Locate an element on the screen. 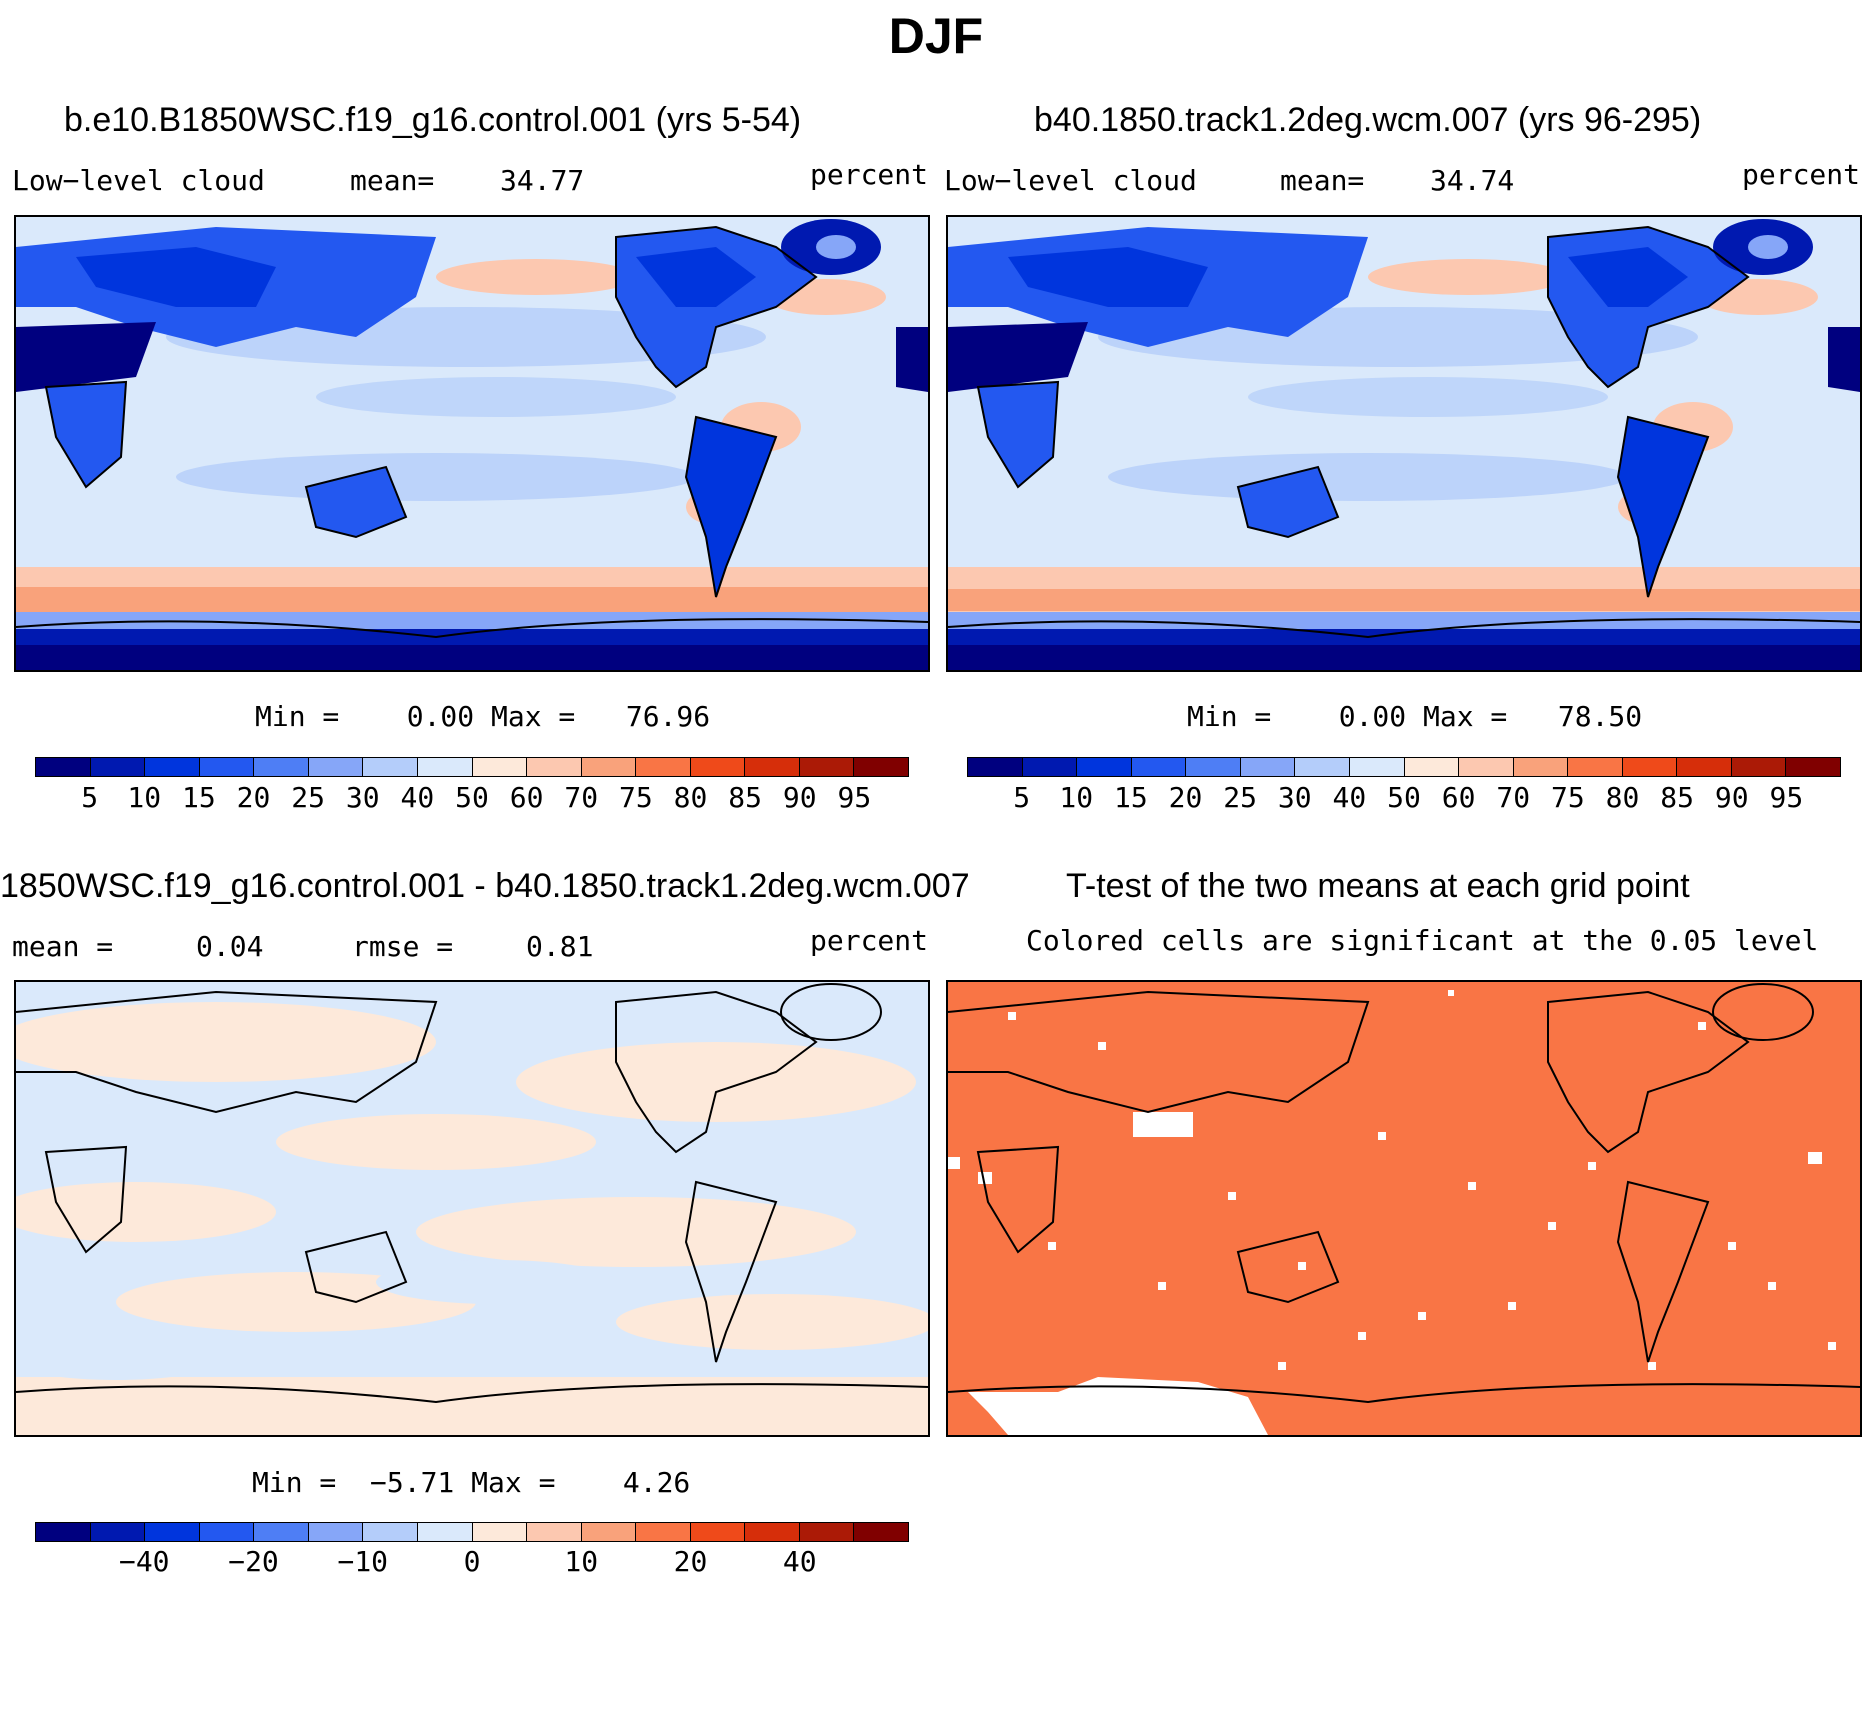 The width and height of the screenshot is (1872, 1710). colorbar-tick-label: 0 is located at coordinates (472, 1561).